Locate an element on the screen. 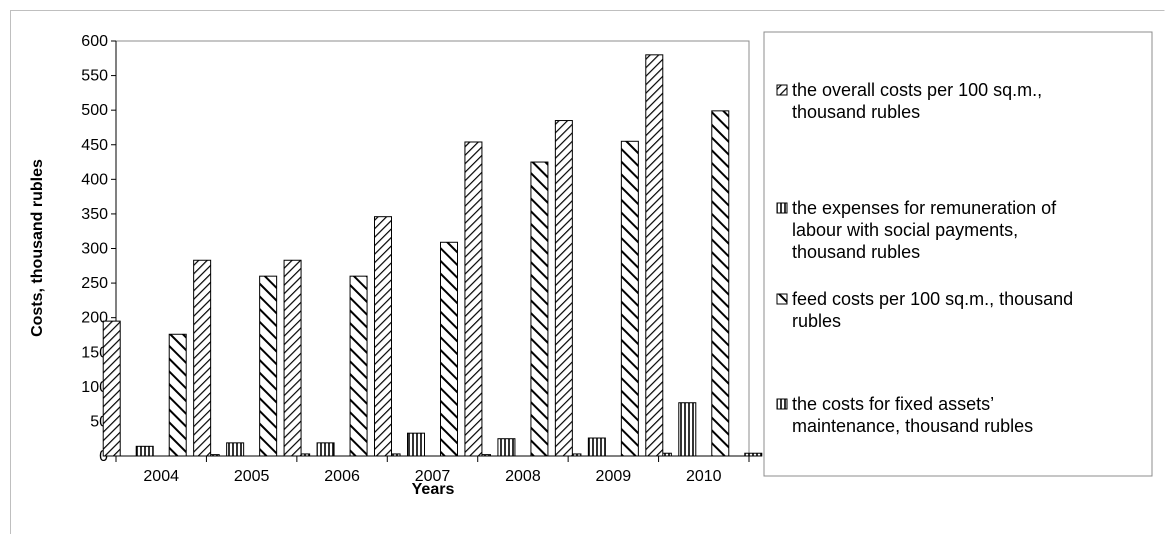 The image size is (1165, 534). bar-s2-2004 is located at coordinates (144, 451).